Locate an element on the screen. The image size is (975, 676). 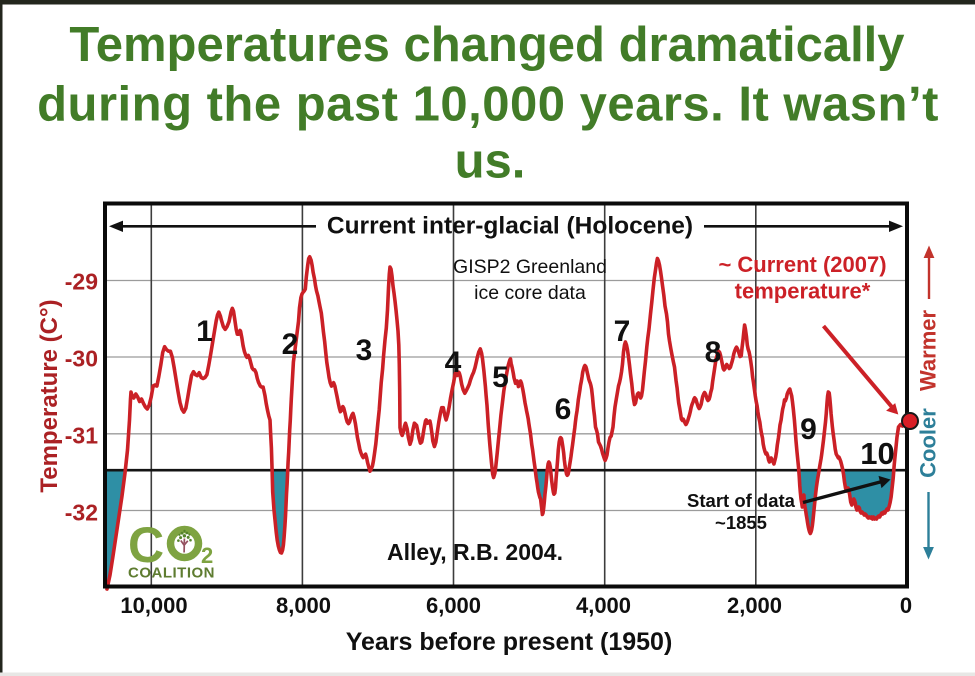
svg-text: Cooler is located at coordinates (928, 443).